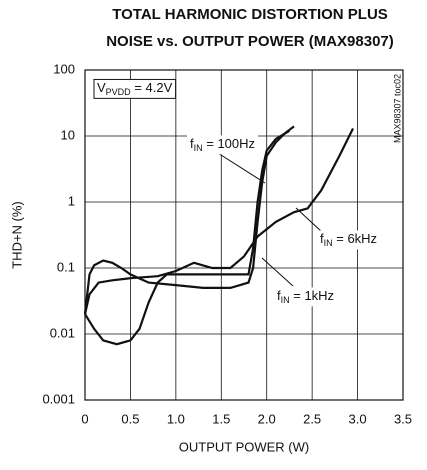 Image resolution: width=427 pixels, height=470 pixels. What do you see at coordinates (71, 200) in the screenshot?
I see `y-tick-label: 1` at bounding box center [71, 200].